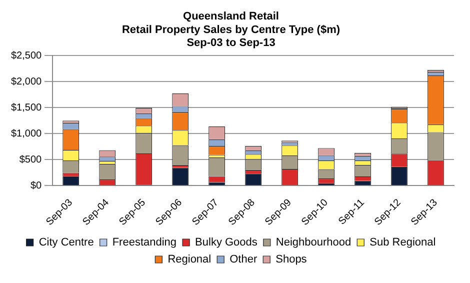 Image resolution: width=470 pixels, height=283 pixels. Describe the element at coordinates (144, 242) in the screenshot. I see `legend-label: Freestanding` at that location.